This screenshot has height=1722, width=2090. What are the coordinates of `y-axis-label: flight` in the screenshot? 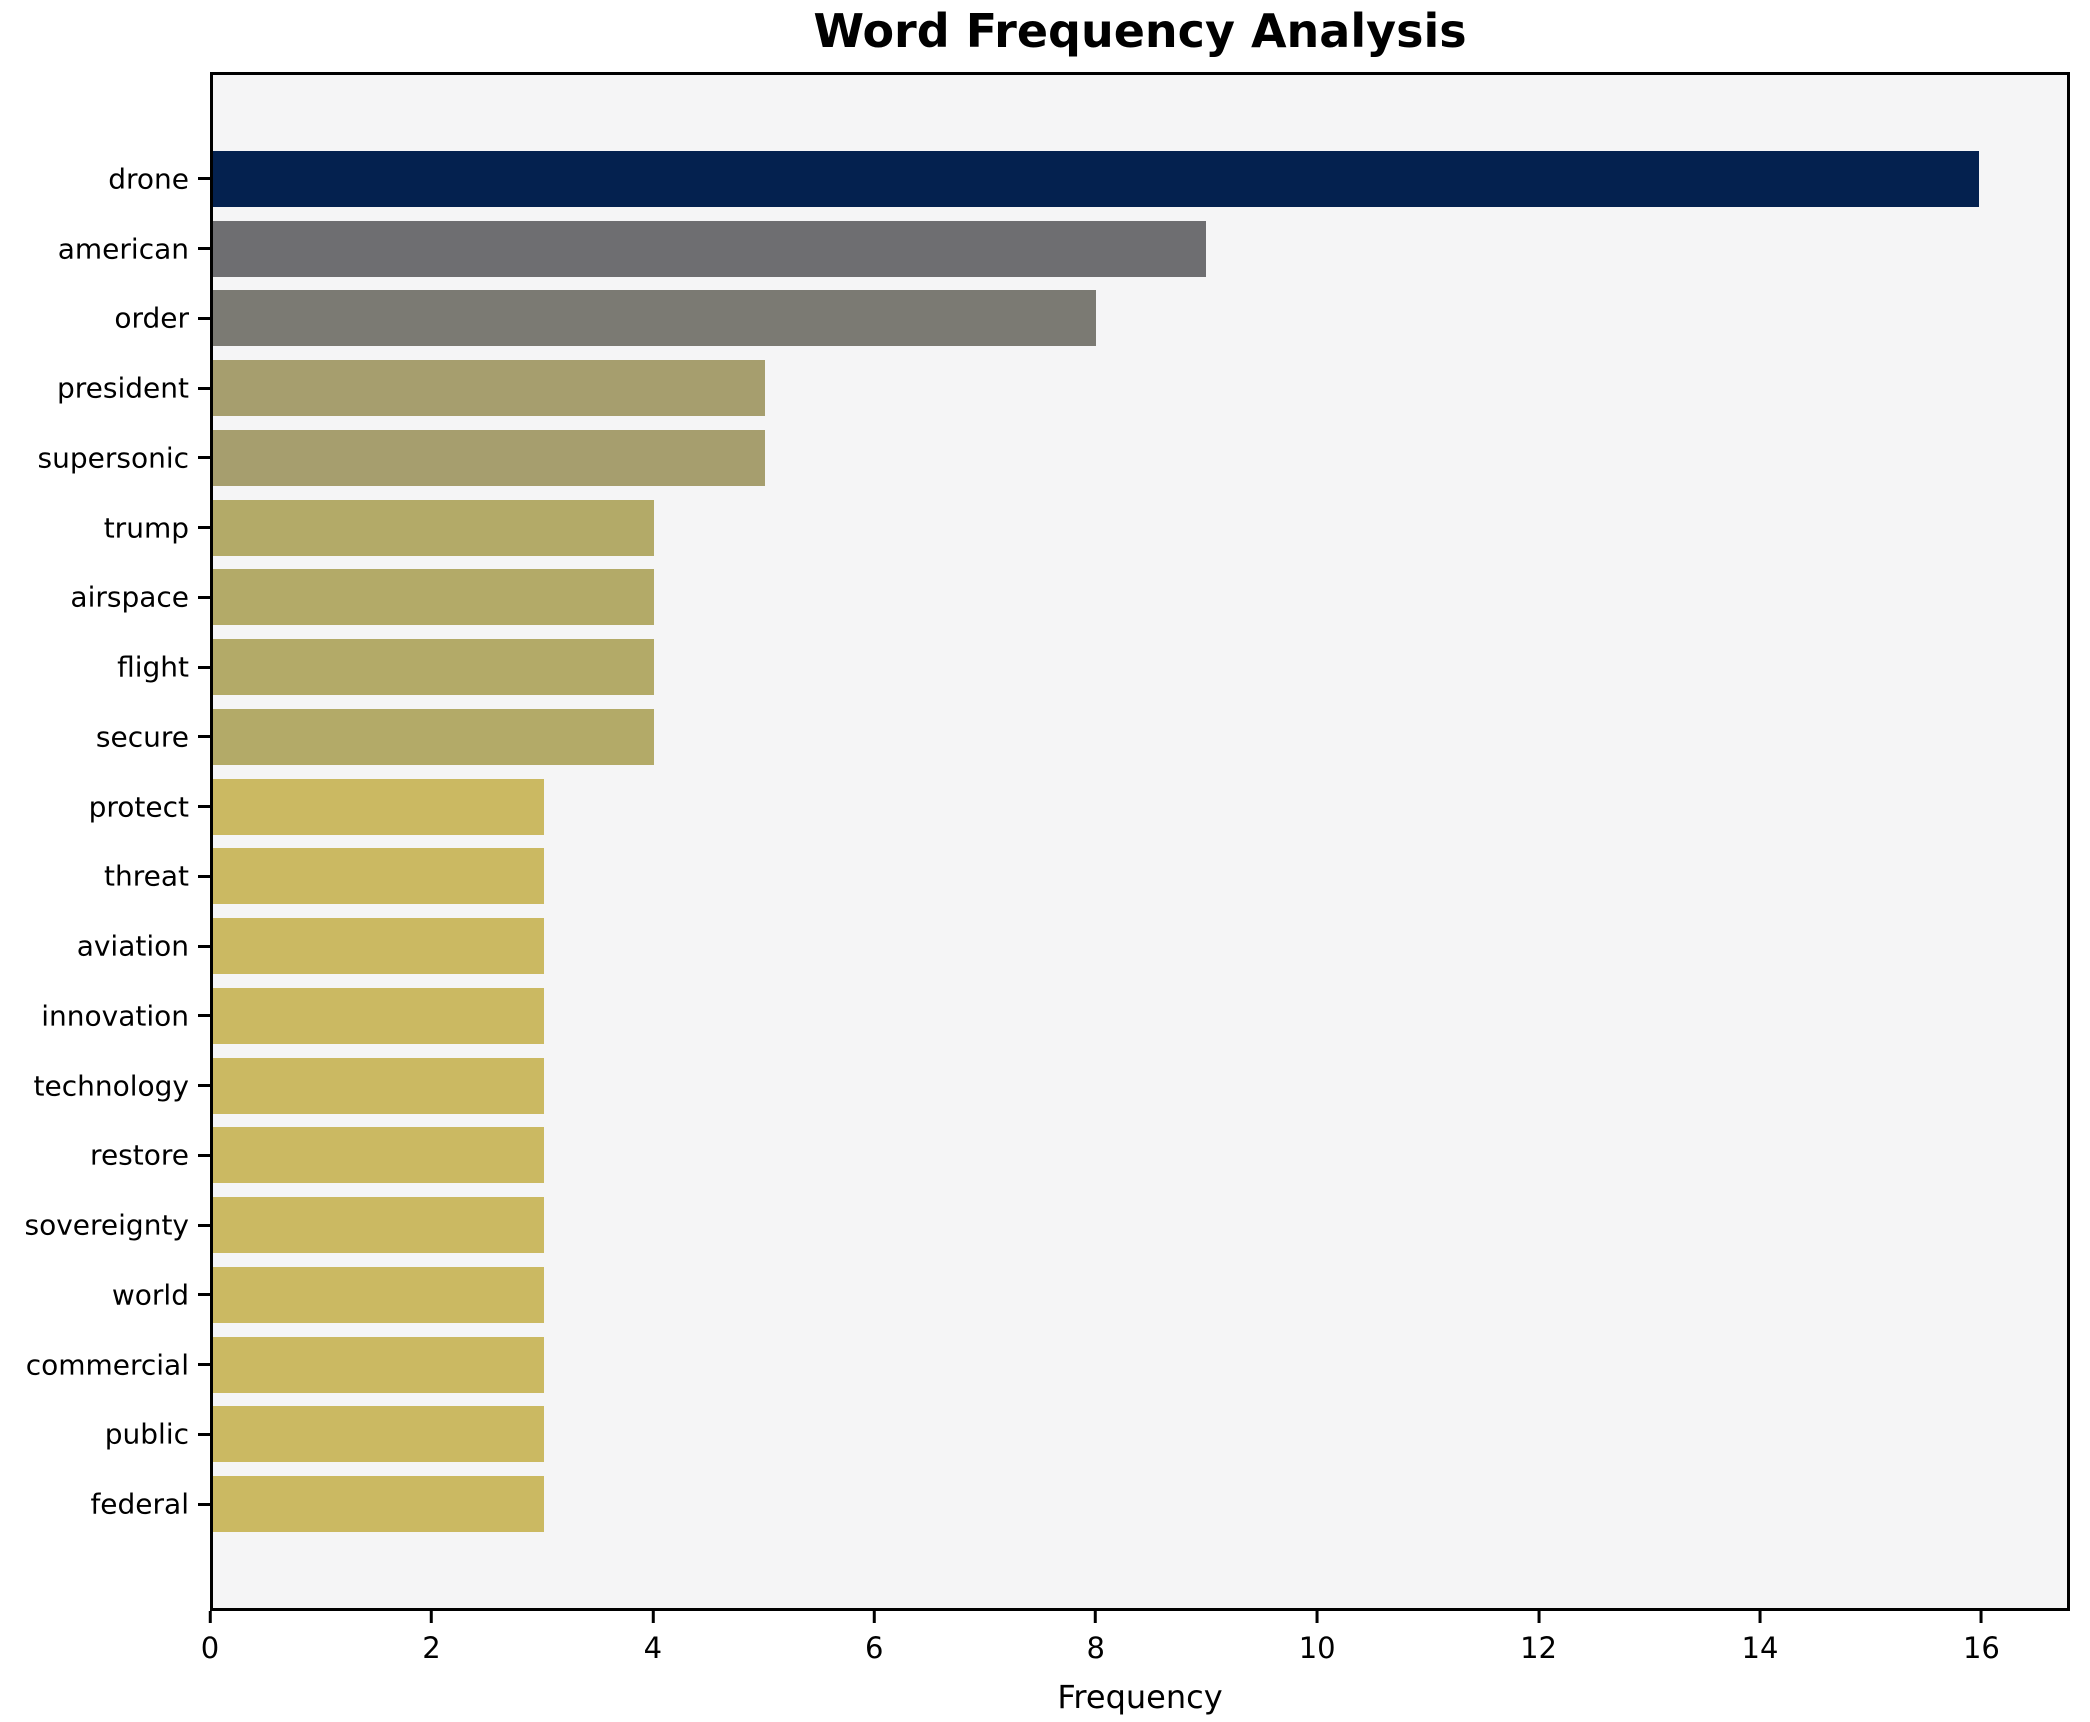 It's located at (153, 667).